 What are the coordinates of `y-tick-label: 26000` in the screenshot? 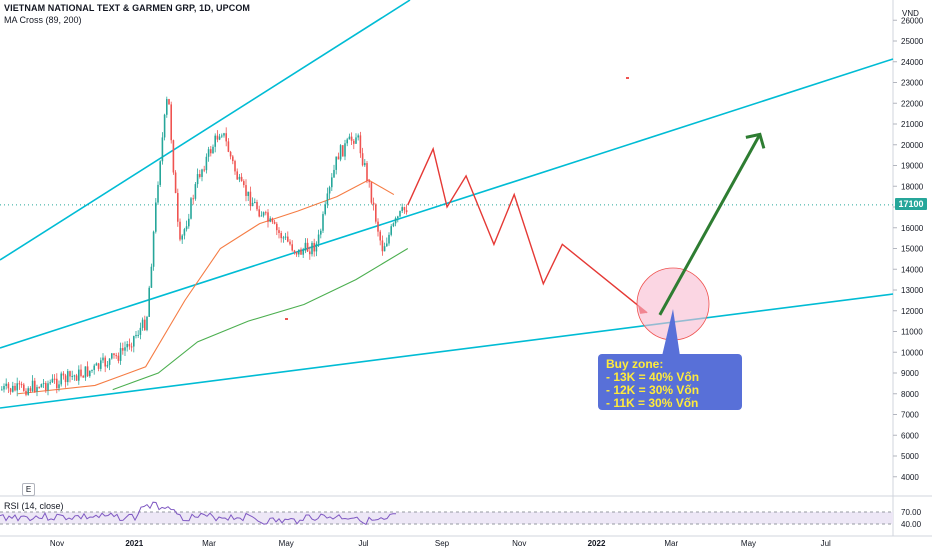 It's located at (912, 20).